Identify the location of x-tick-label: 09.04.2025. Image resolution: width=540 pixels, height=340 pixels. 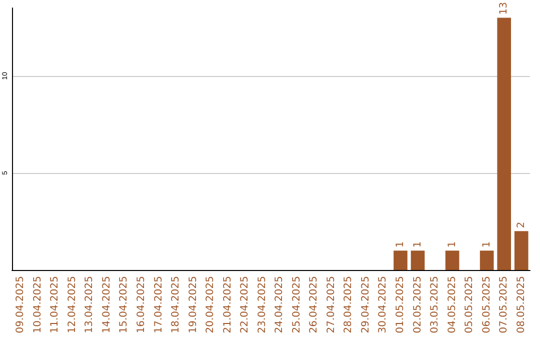
(20, 305).